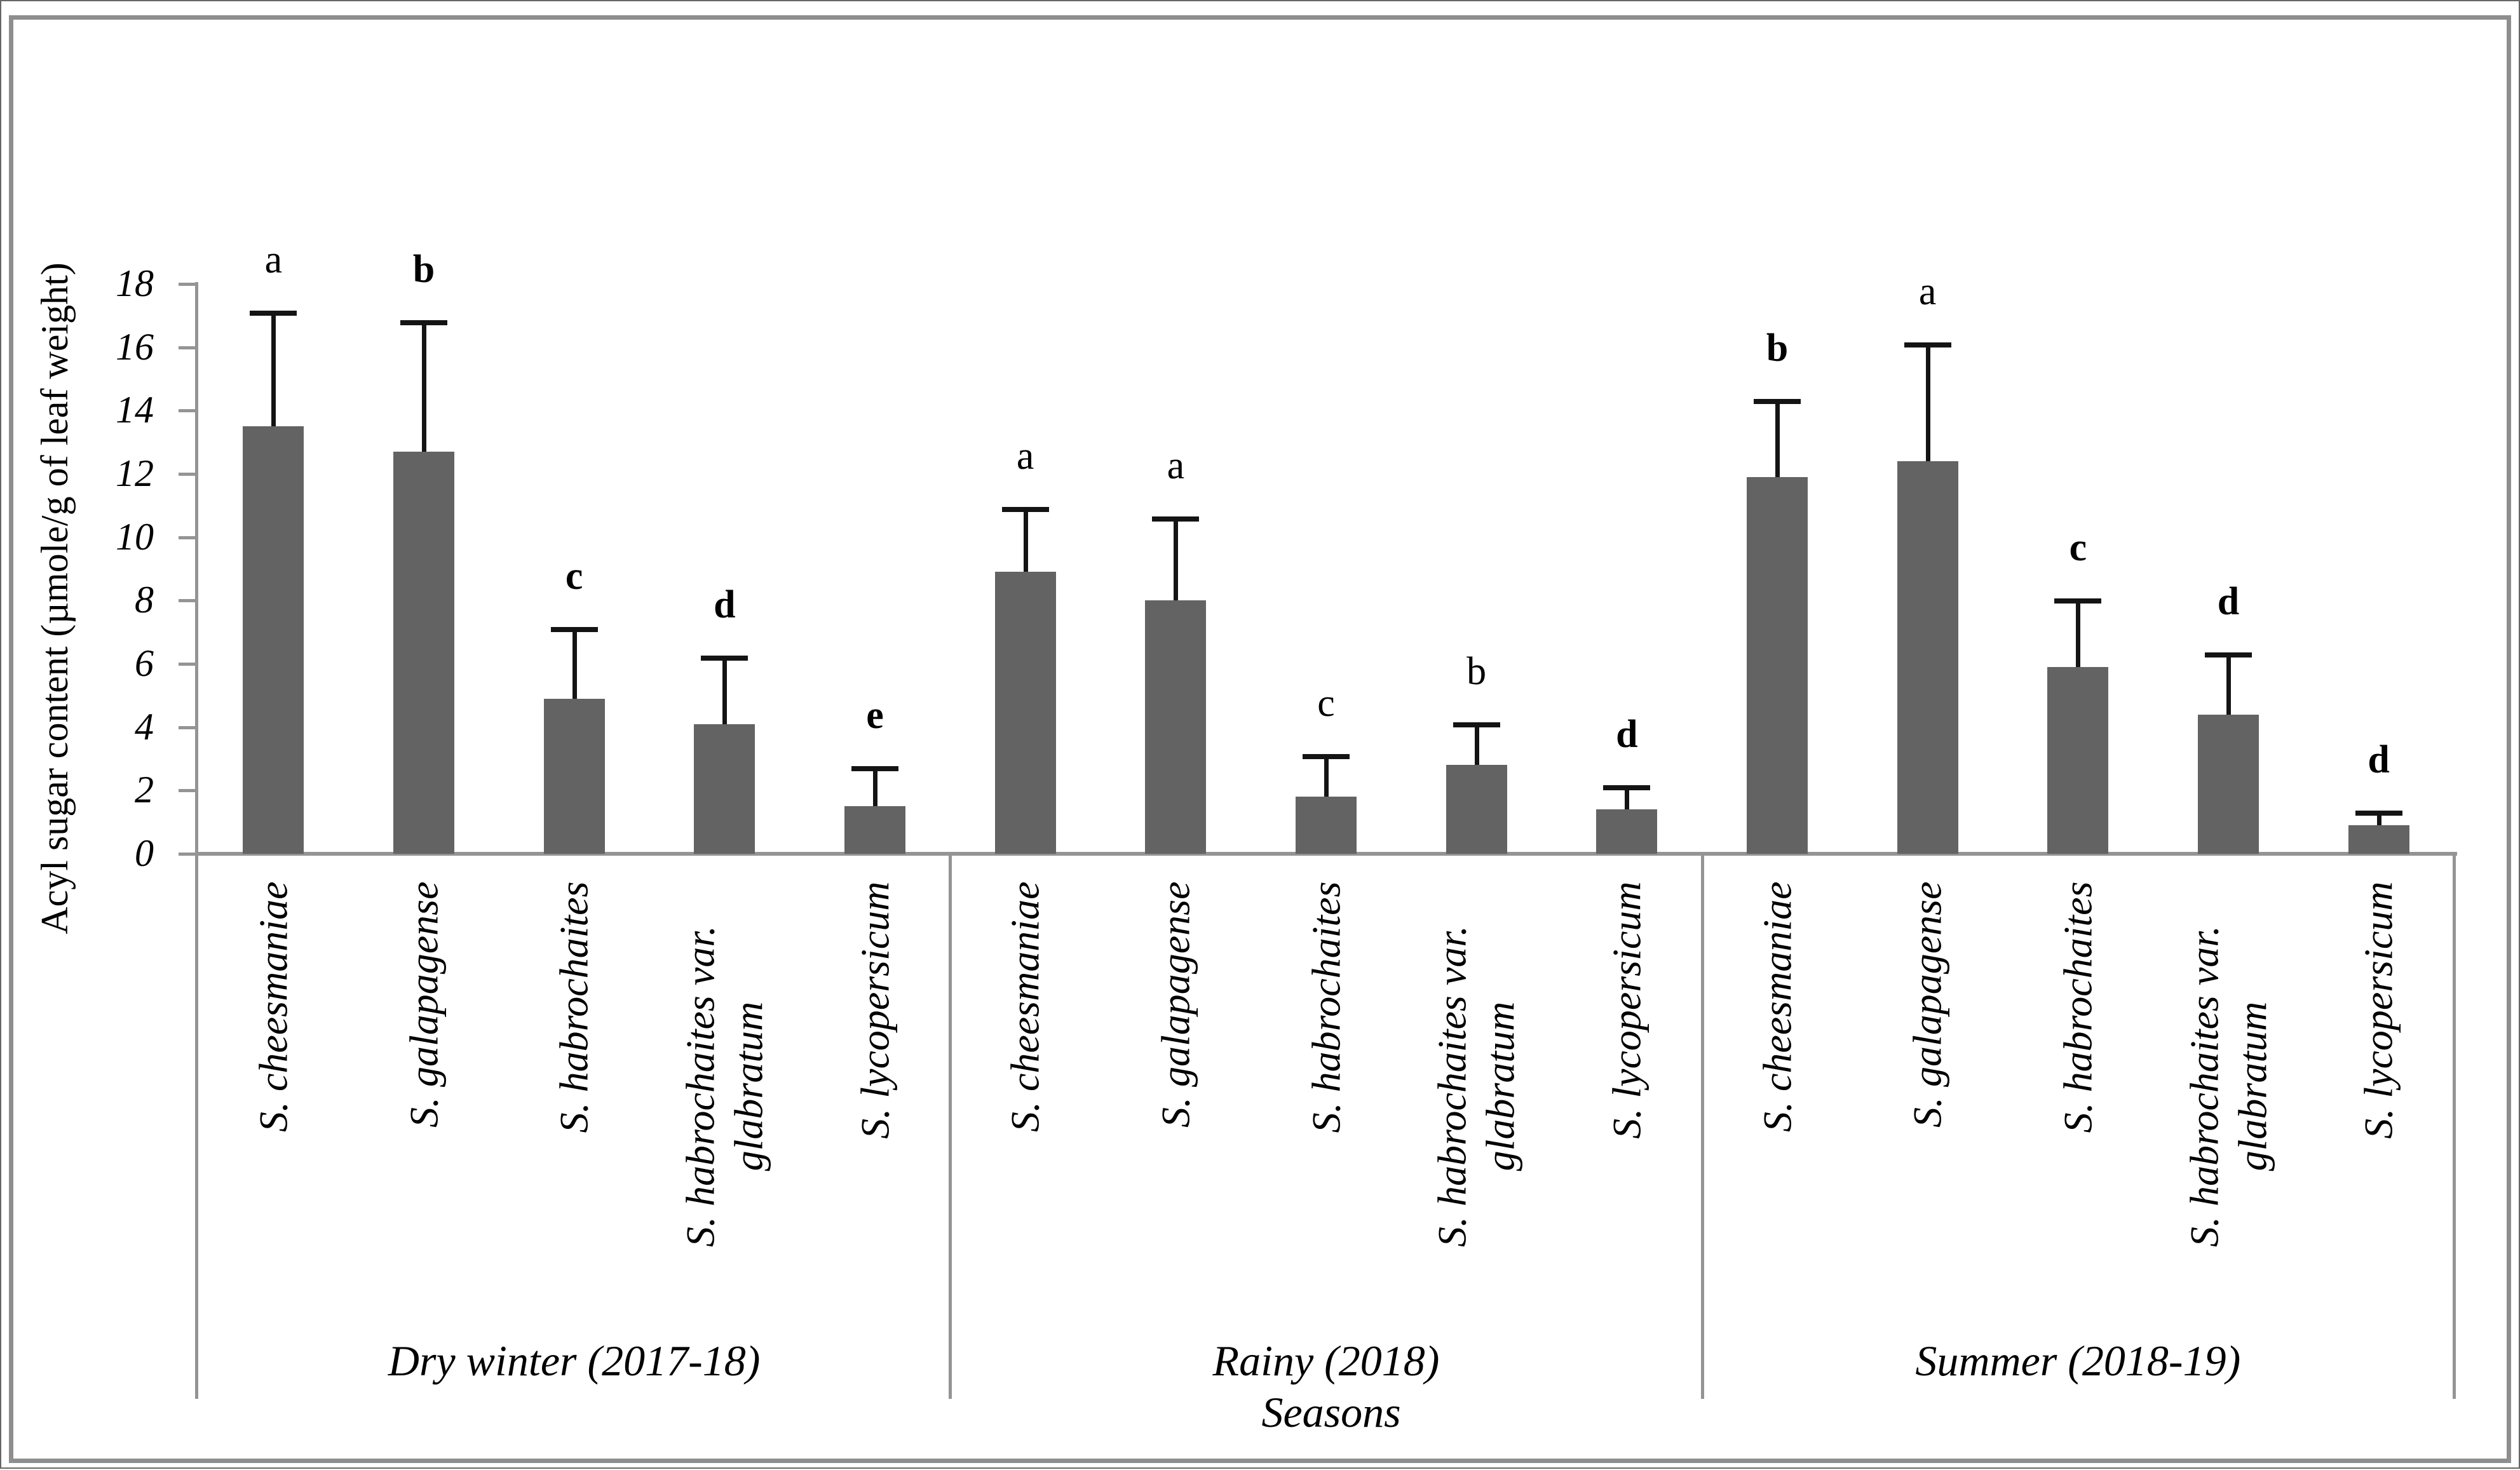 The height and width of the screenshot is (1470, 2520). I want to click on category-label-season: Rainy (2018), so click(1326, 1361).